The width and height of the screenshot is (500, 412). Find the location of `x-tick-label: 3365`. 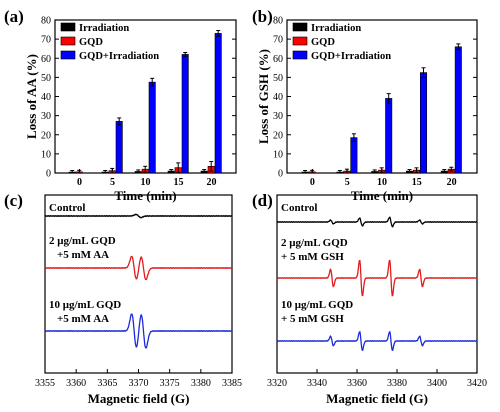

x-tick-label: 3365 is located at coordinates (107, 383).